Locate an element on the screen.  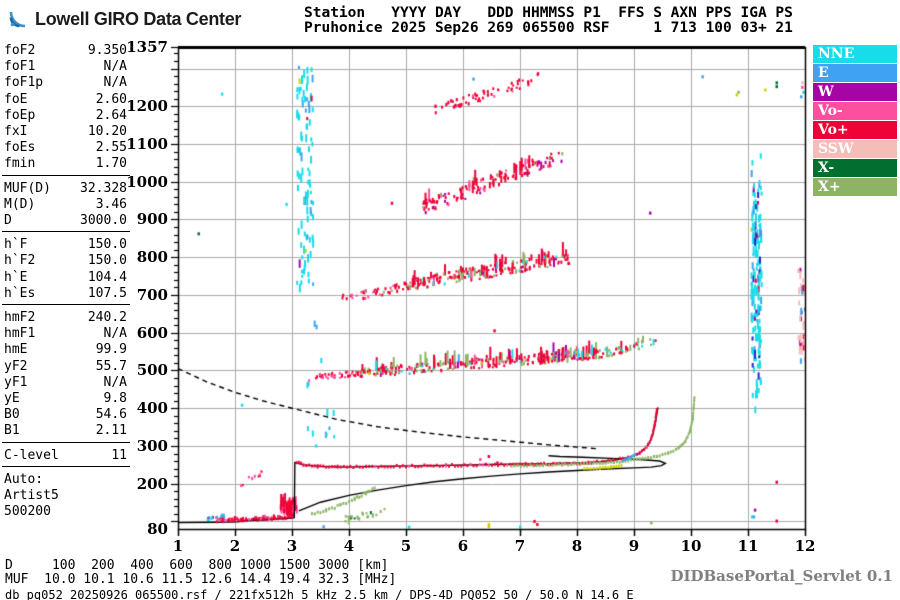
param-row-he: h`E 104.4 is located at coordinates (65, 278).